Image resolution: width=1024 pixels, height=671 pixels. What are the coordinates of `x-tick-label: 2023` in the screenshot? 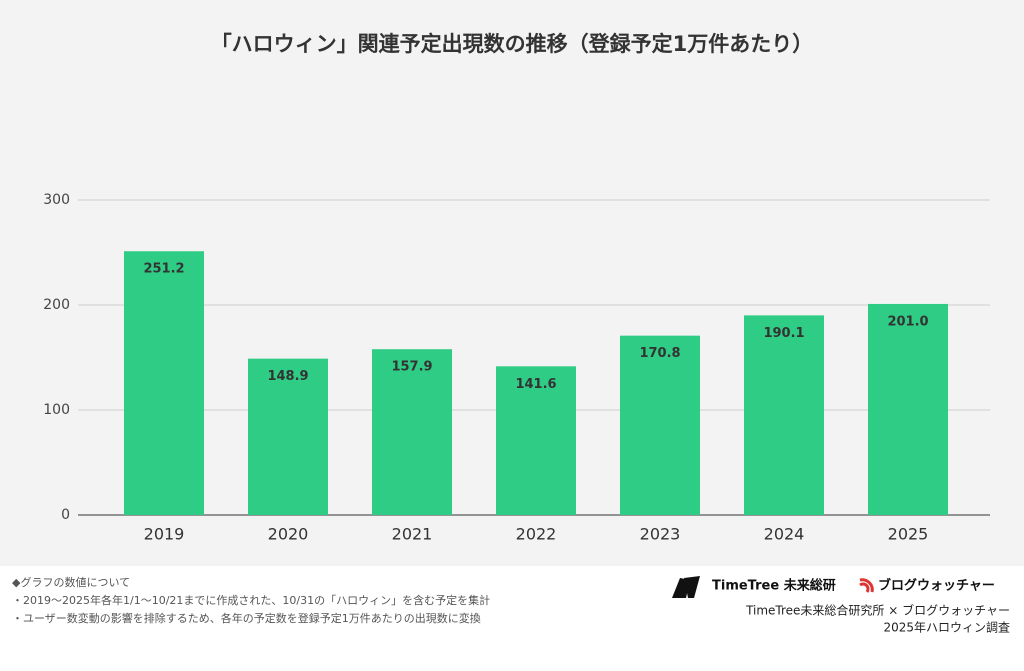 It's located at (660, 534).